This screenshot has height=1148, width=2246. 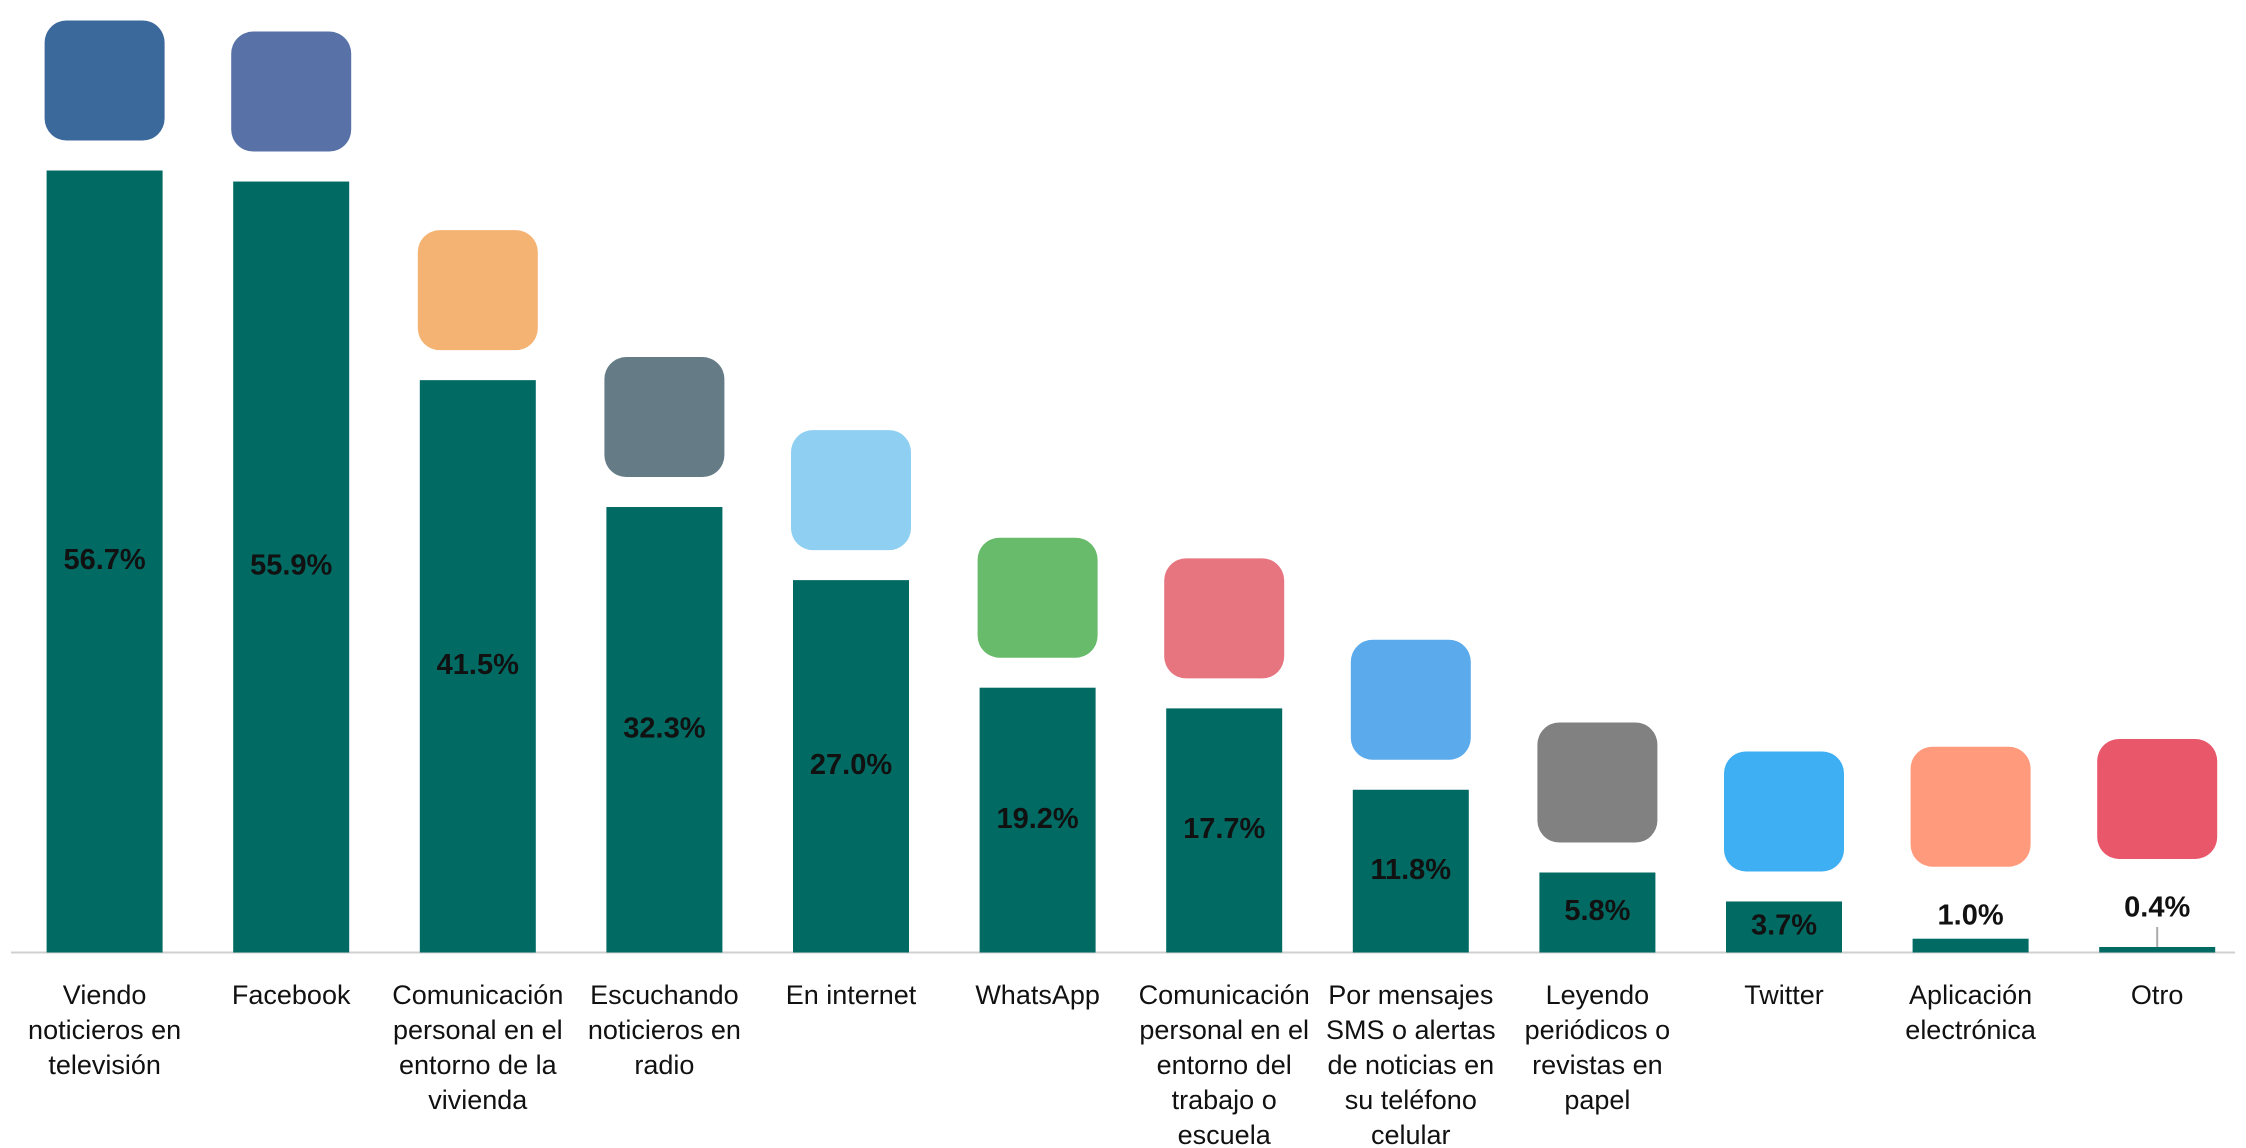 I want to click on x-tick-label: Leyendo periódicos o revistas en papel, so click(x=1597, y=1047).